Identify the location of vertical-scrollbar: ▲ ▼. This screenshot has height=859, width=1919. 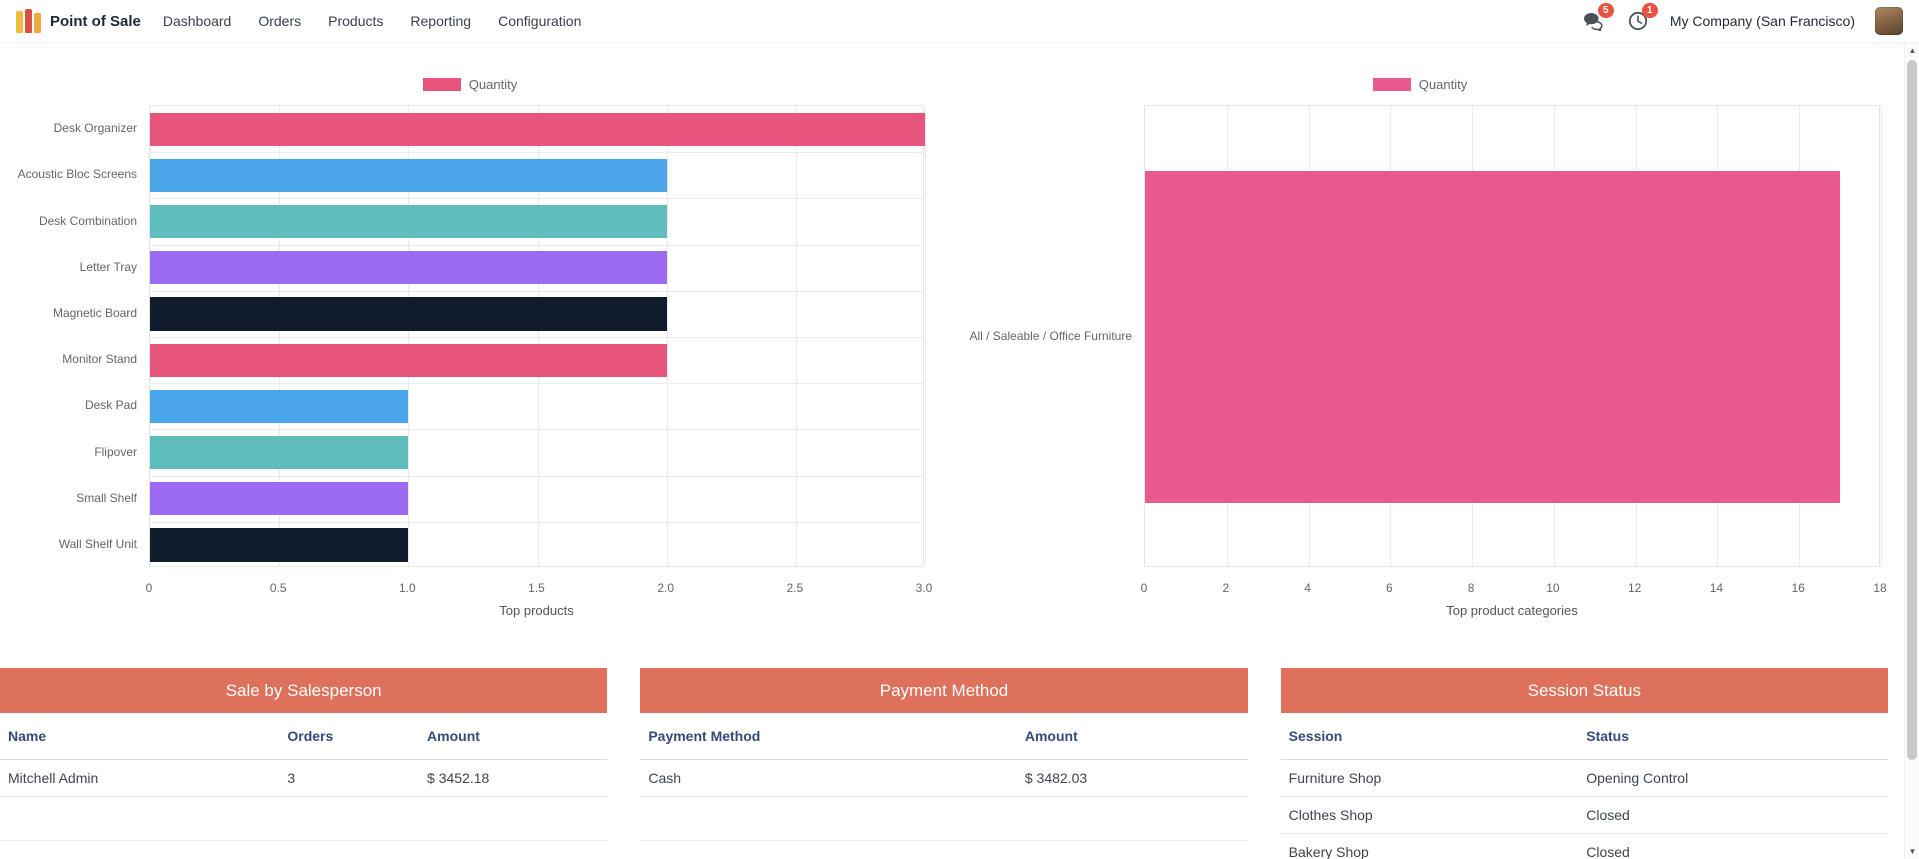
(1911, 451).